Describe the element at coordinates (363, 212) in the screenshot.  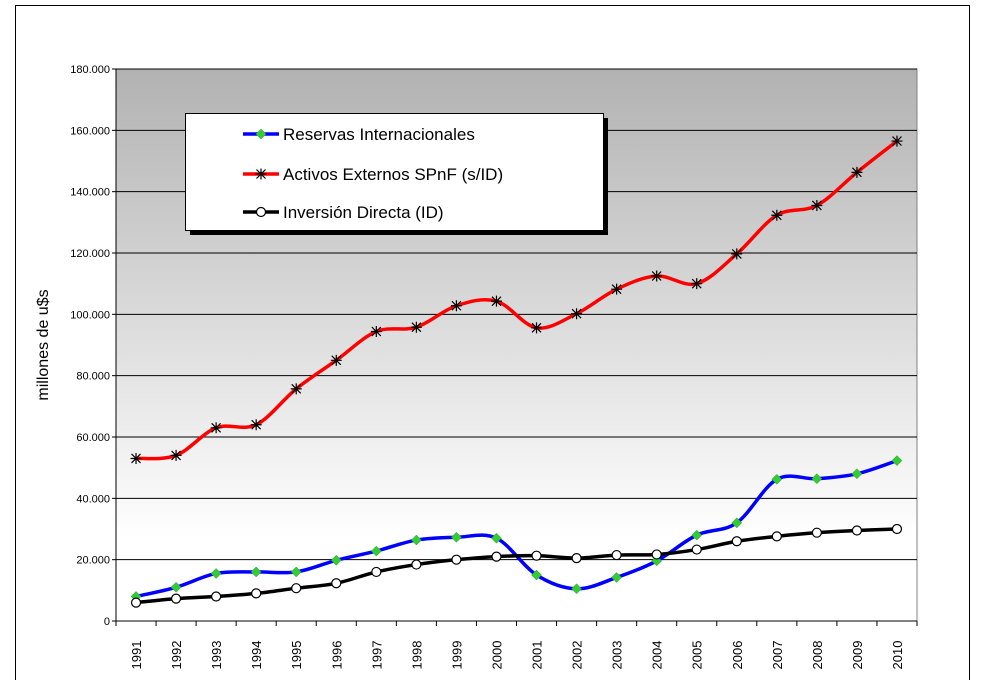
I see `legend-label: Inversión Directa (ID)` at that location.